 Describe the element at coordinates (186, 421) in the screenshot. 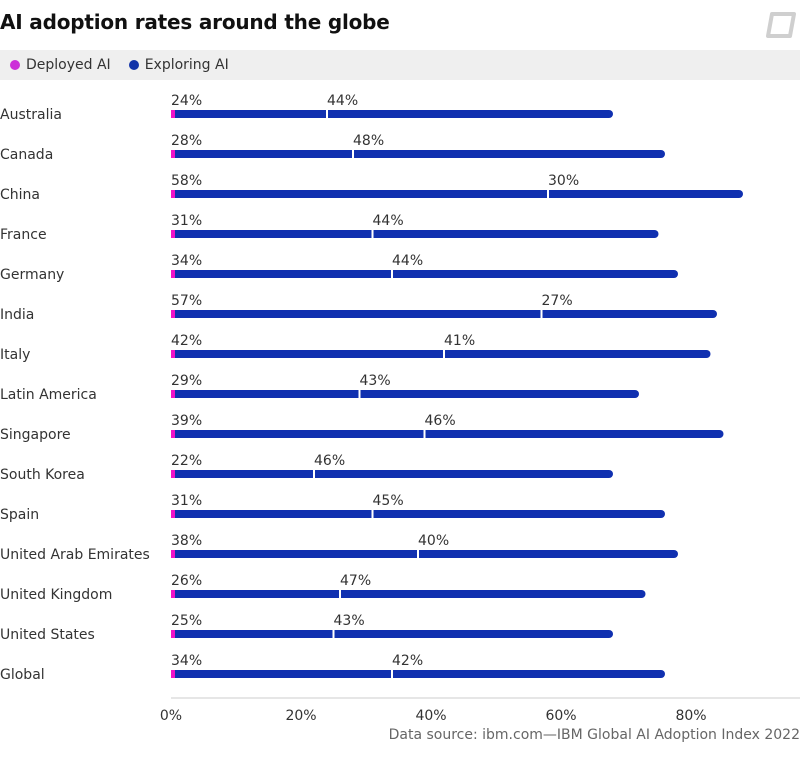

I see `data-label-deployed: 39%` at that location.